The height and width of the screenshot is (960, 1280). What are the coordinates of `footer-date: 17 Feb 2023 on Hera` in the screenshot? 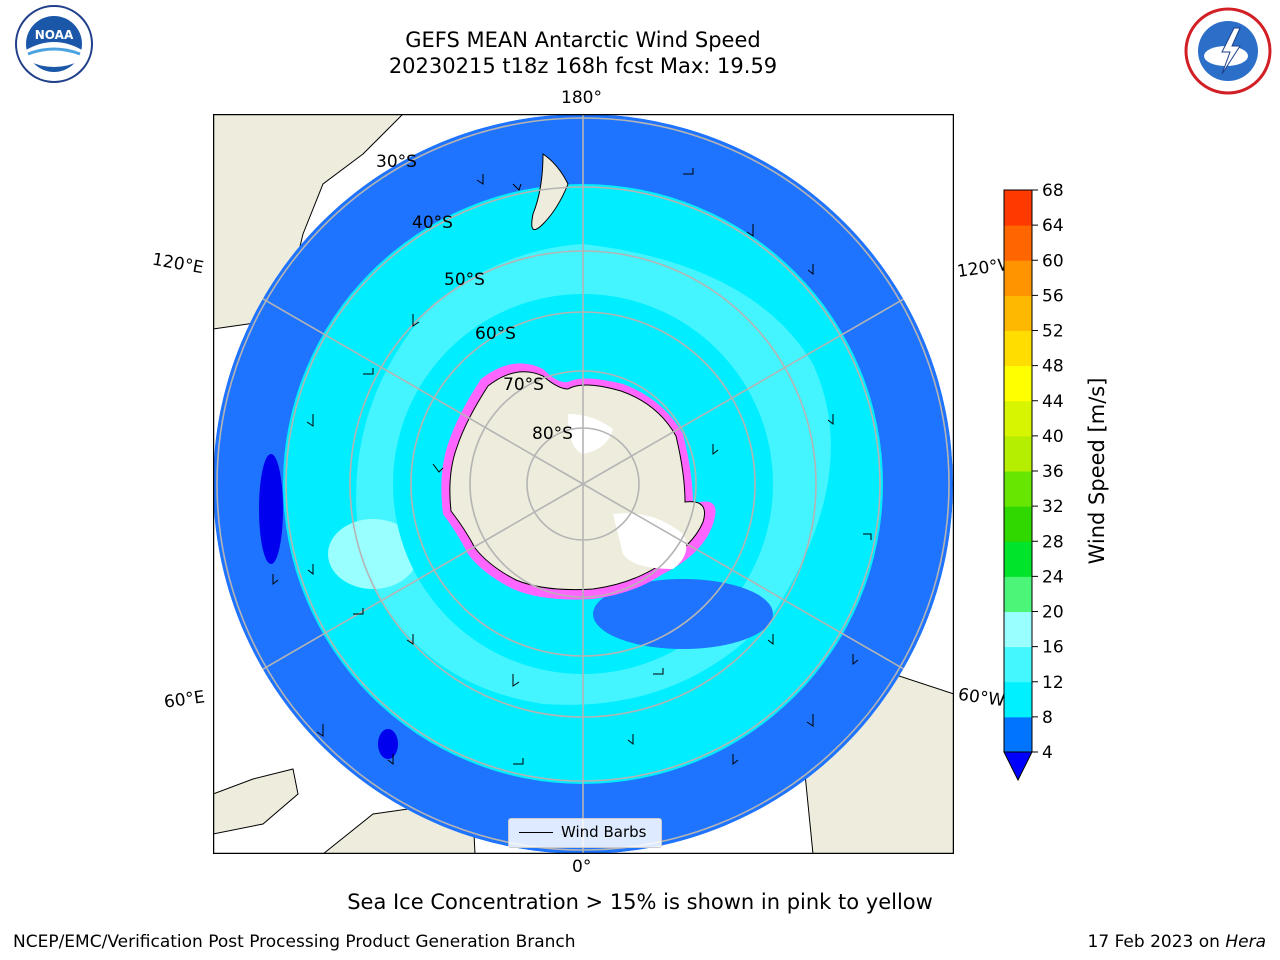 It's located at (1177, 942).